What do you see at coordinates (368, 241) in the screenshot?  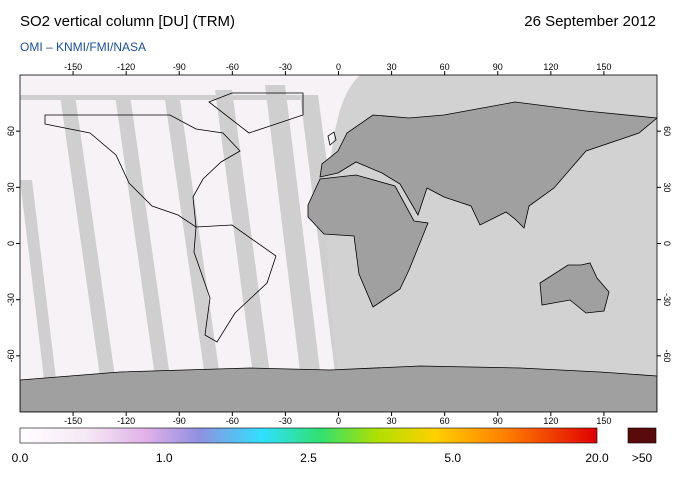 I see `africa` at bounding box center [368, 241].